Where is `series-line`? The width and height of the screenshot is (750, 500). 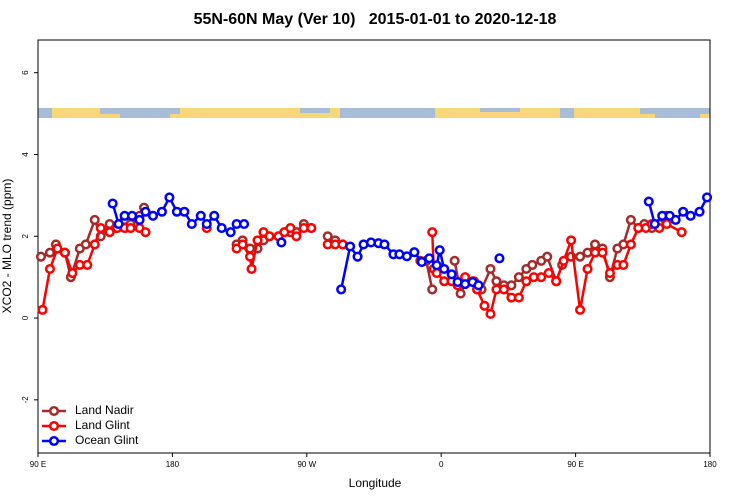 series-line is located at coordinates (556, 269).